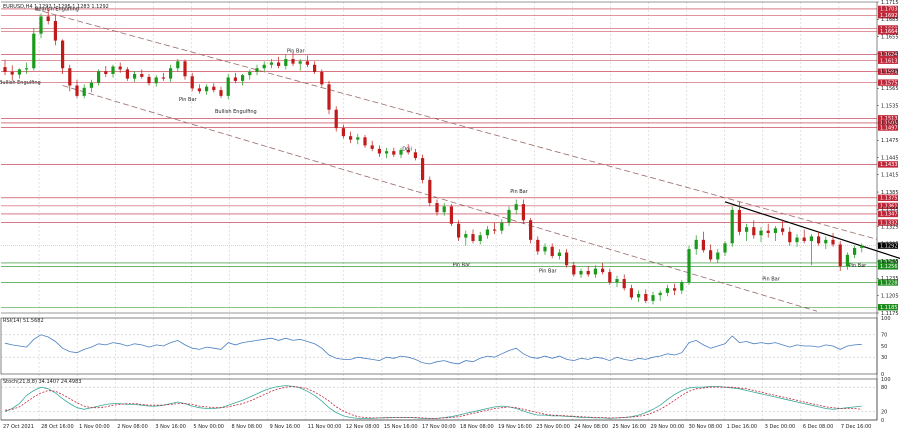  Describe the element at coordinates (890, 193) in the screenshot. I see `y-tick-label: 1.1385` at that location.